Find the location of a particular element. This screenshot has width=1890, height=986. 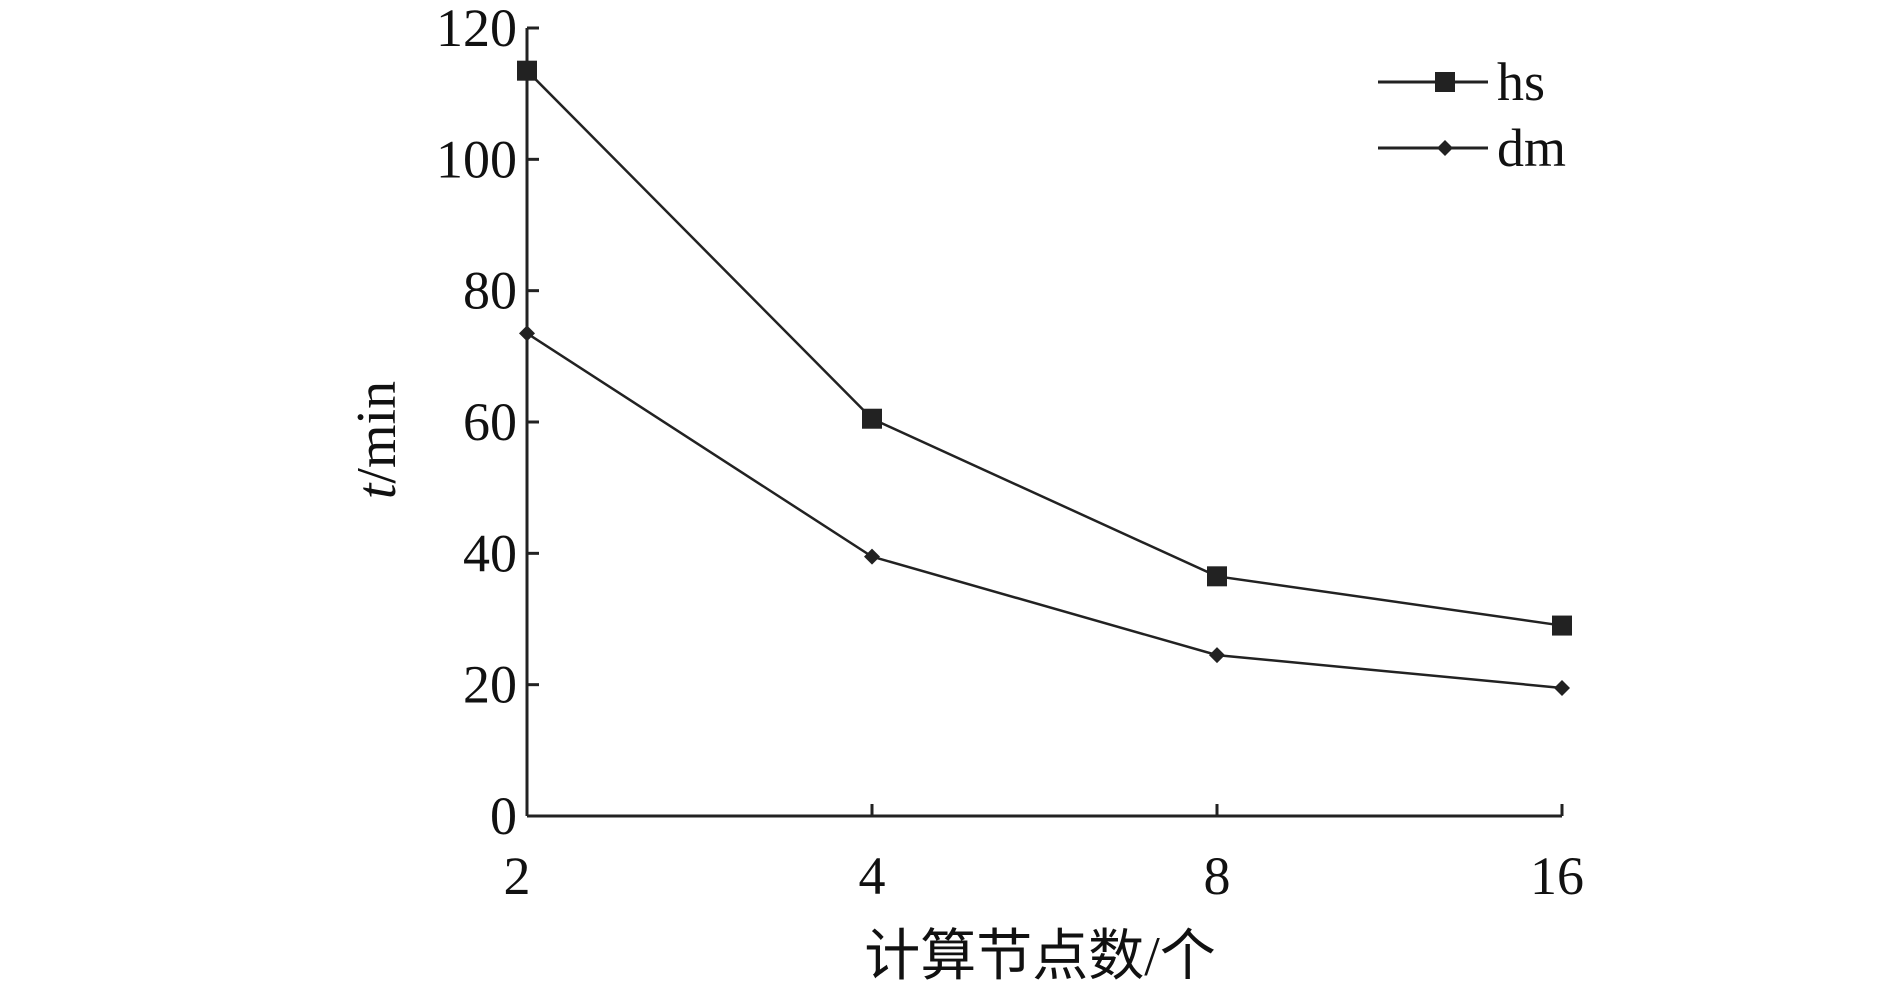

x-tick-label: 2 is located at coordinates (517, 876).